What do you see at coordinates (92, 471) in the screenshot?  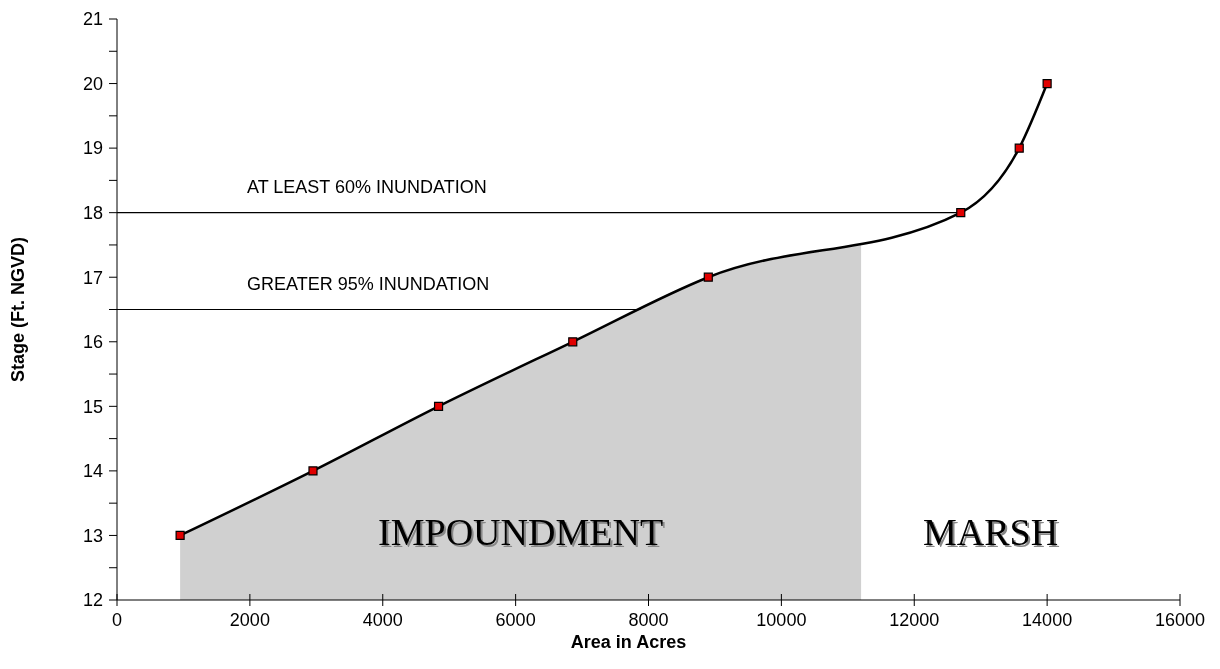 I see `y-tick-label: 14` at bounding box center [92, 471].